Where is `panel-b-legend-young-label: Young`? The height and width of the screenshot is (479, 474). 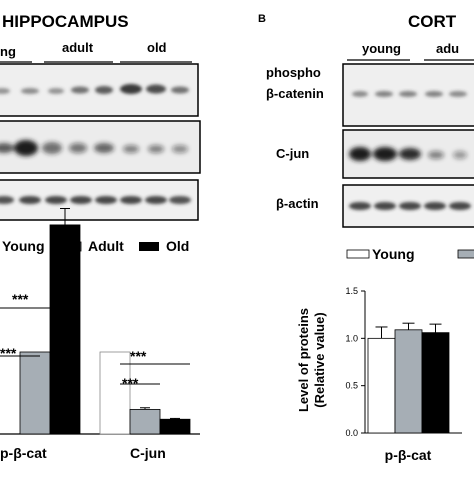
panel-b-legend-young-label: Young is located at coordinates (393, 254).